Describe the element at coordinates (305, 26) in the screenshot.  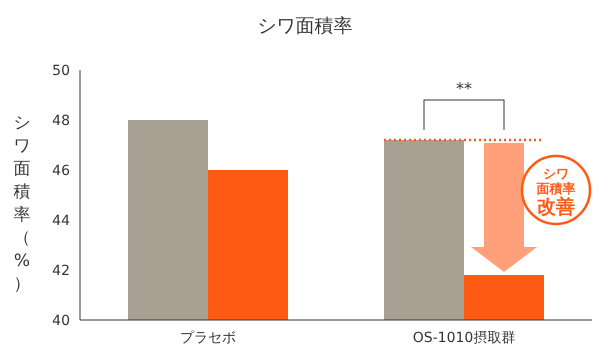
I see `chart-title: シワ面積率` at that location.